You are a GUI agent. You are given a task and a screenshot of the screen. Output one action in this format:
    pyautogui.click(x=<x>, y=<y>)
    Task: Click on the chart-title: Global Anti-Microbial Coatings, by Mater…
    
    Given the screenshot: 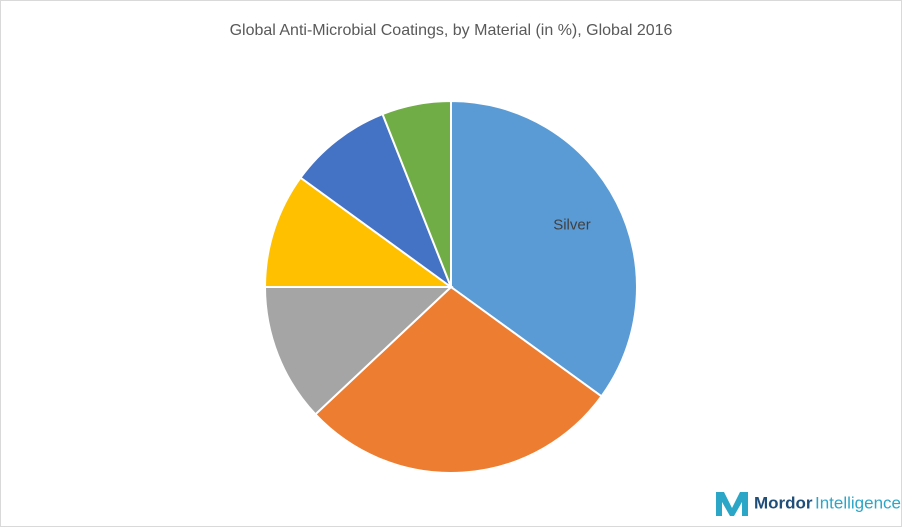 What is the action you would take?
    pyautogui.click(x=451, y=30)
    